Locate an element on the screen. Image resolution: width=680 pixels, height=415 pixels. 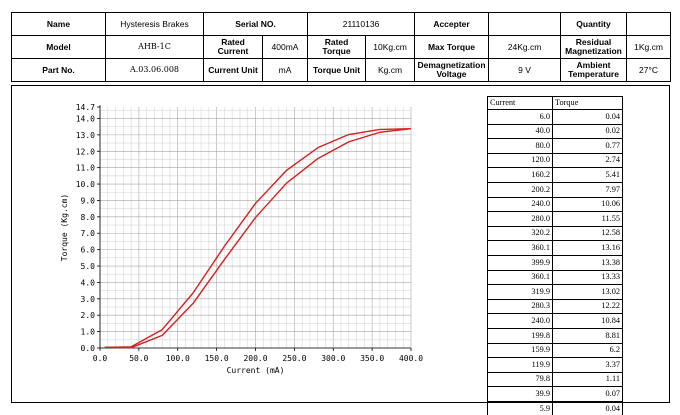
y-tick-label: 5.0 is located at coordinates (88, 266).